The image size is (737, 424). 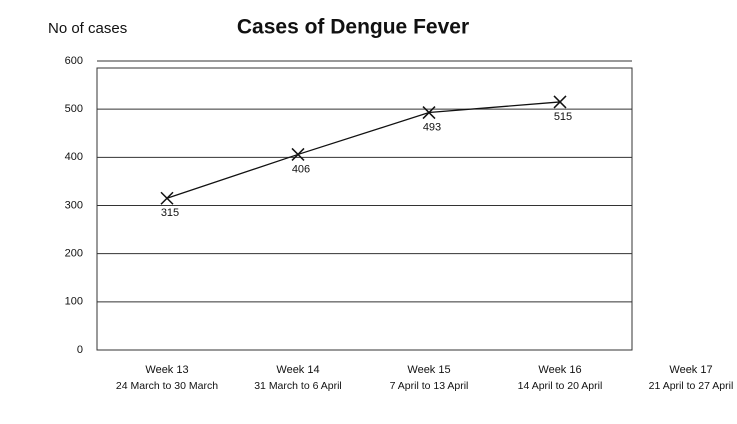 I want to click on y-tick-label: 200, so click(x=74, y=254).